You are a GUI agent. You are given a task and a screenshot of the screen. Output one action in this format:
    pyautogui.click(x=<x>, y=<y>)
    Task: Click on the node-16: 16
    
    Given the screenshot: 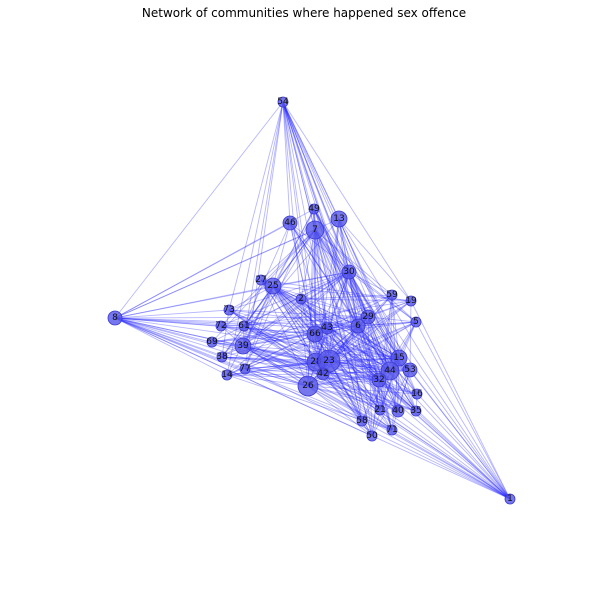 What is the action you would take?
    pyautogui.click(x=417, y=394)
    